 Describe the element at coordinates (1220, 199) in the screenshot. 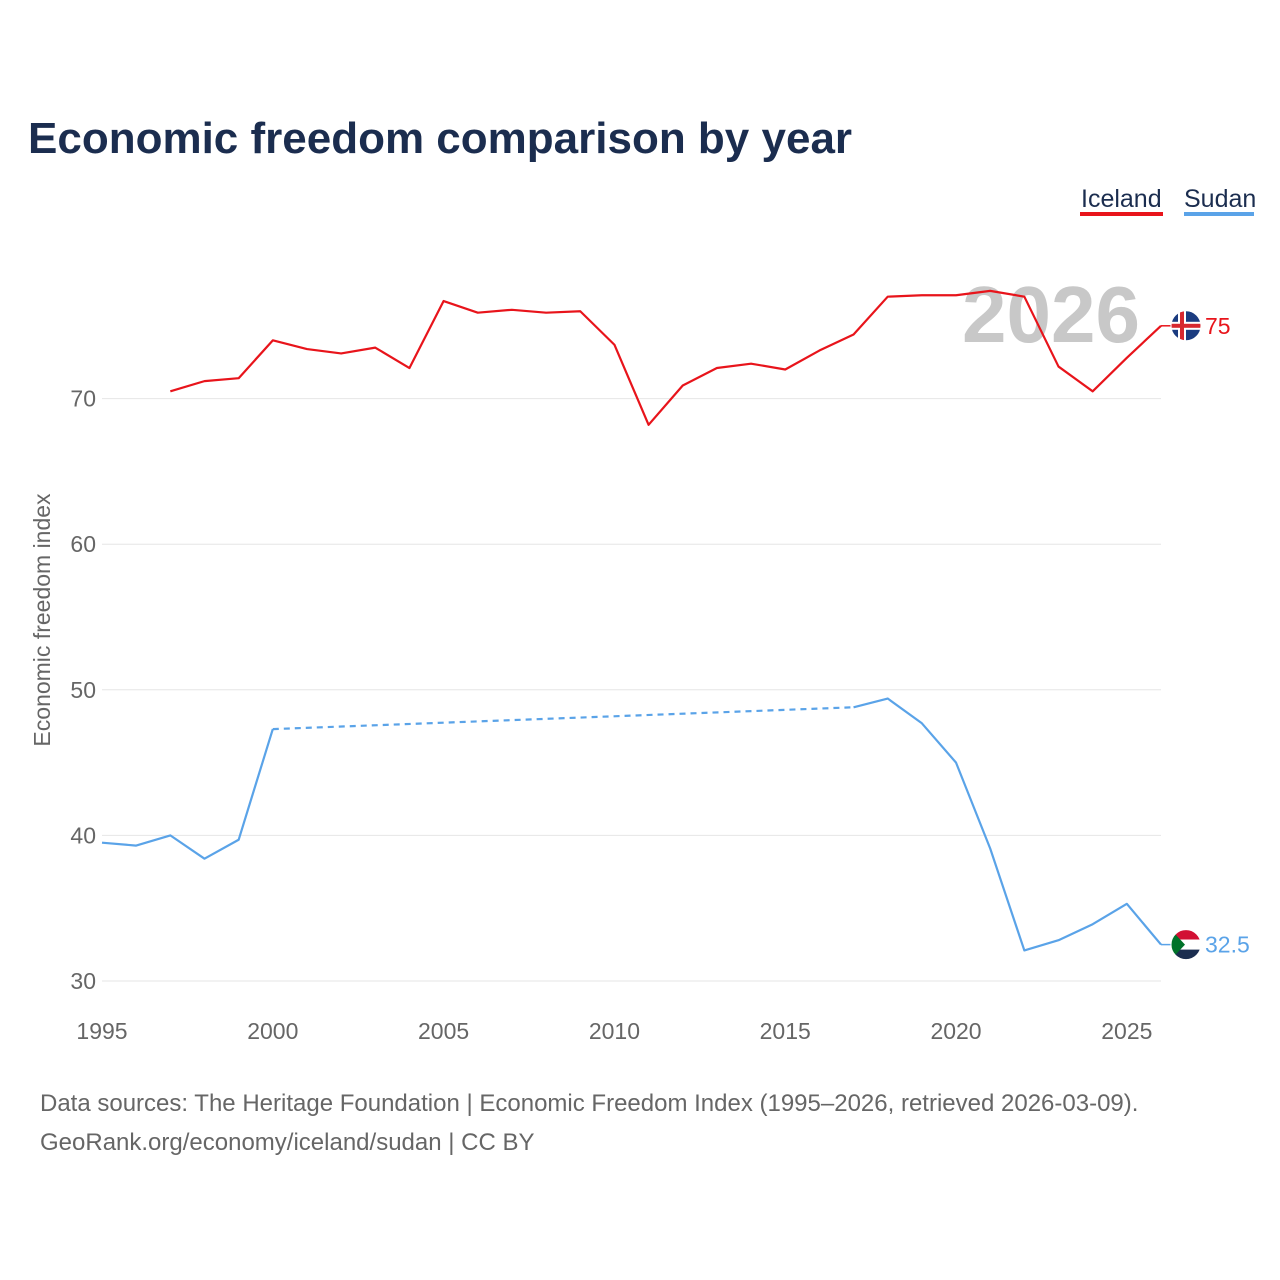

I see `legend-item-sudan: Sudan` at that location.